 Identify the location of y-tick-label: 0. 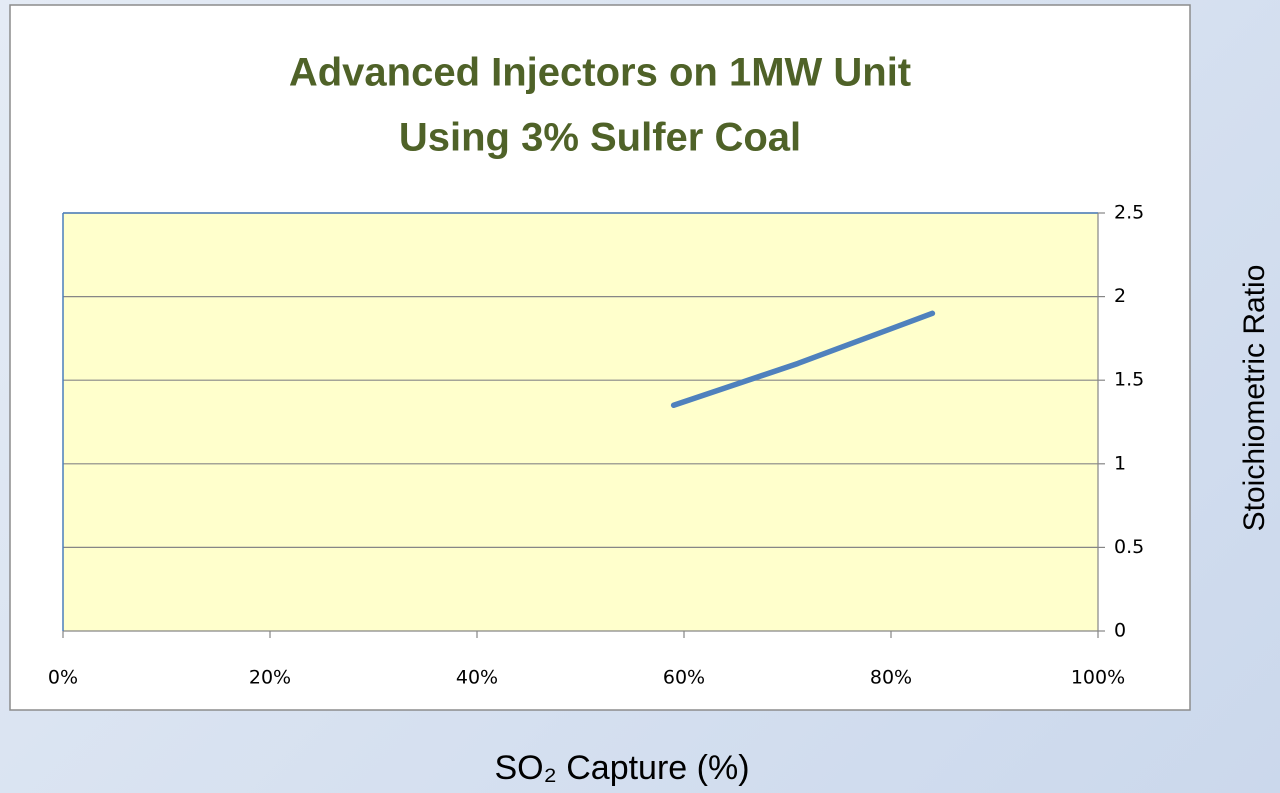
(1120, 631).